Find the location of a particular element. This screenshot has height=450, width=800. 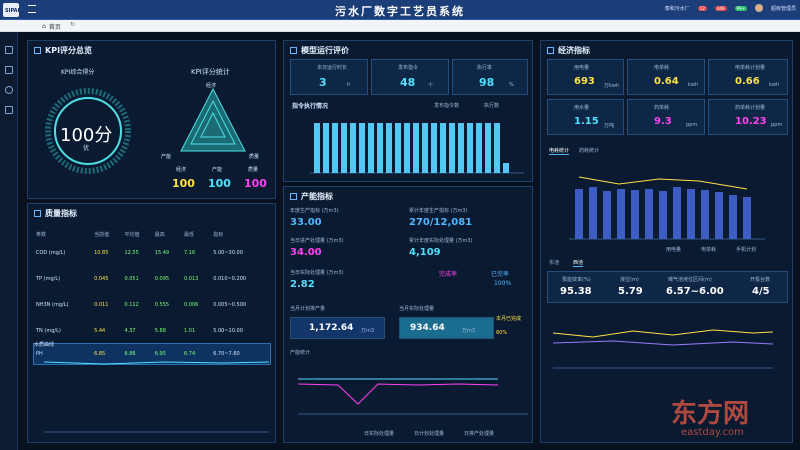

econ-legend-2: 电单耗 is located at coordinates (709, 250).